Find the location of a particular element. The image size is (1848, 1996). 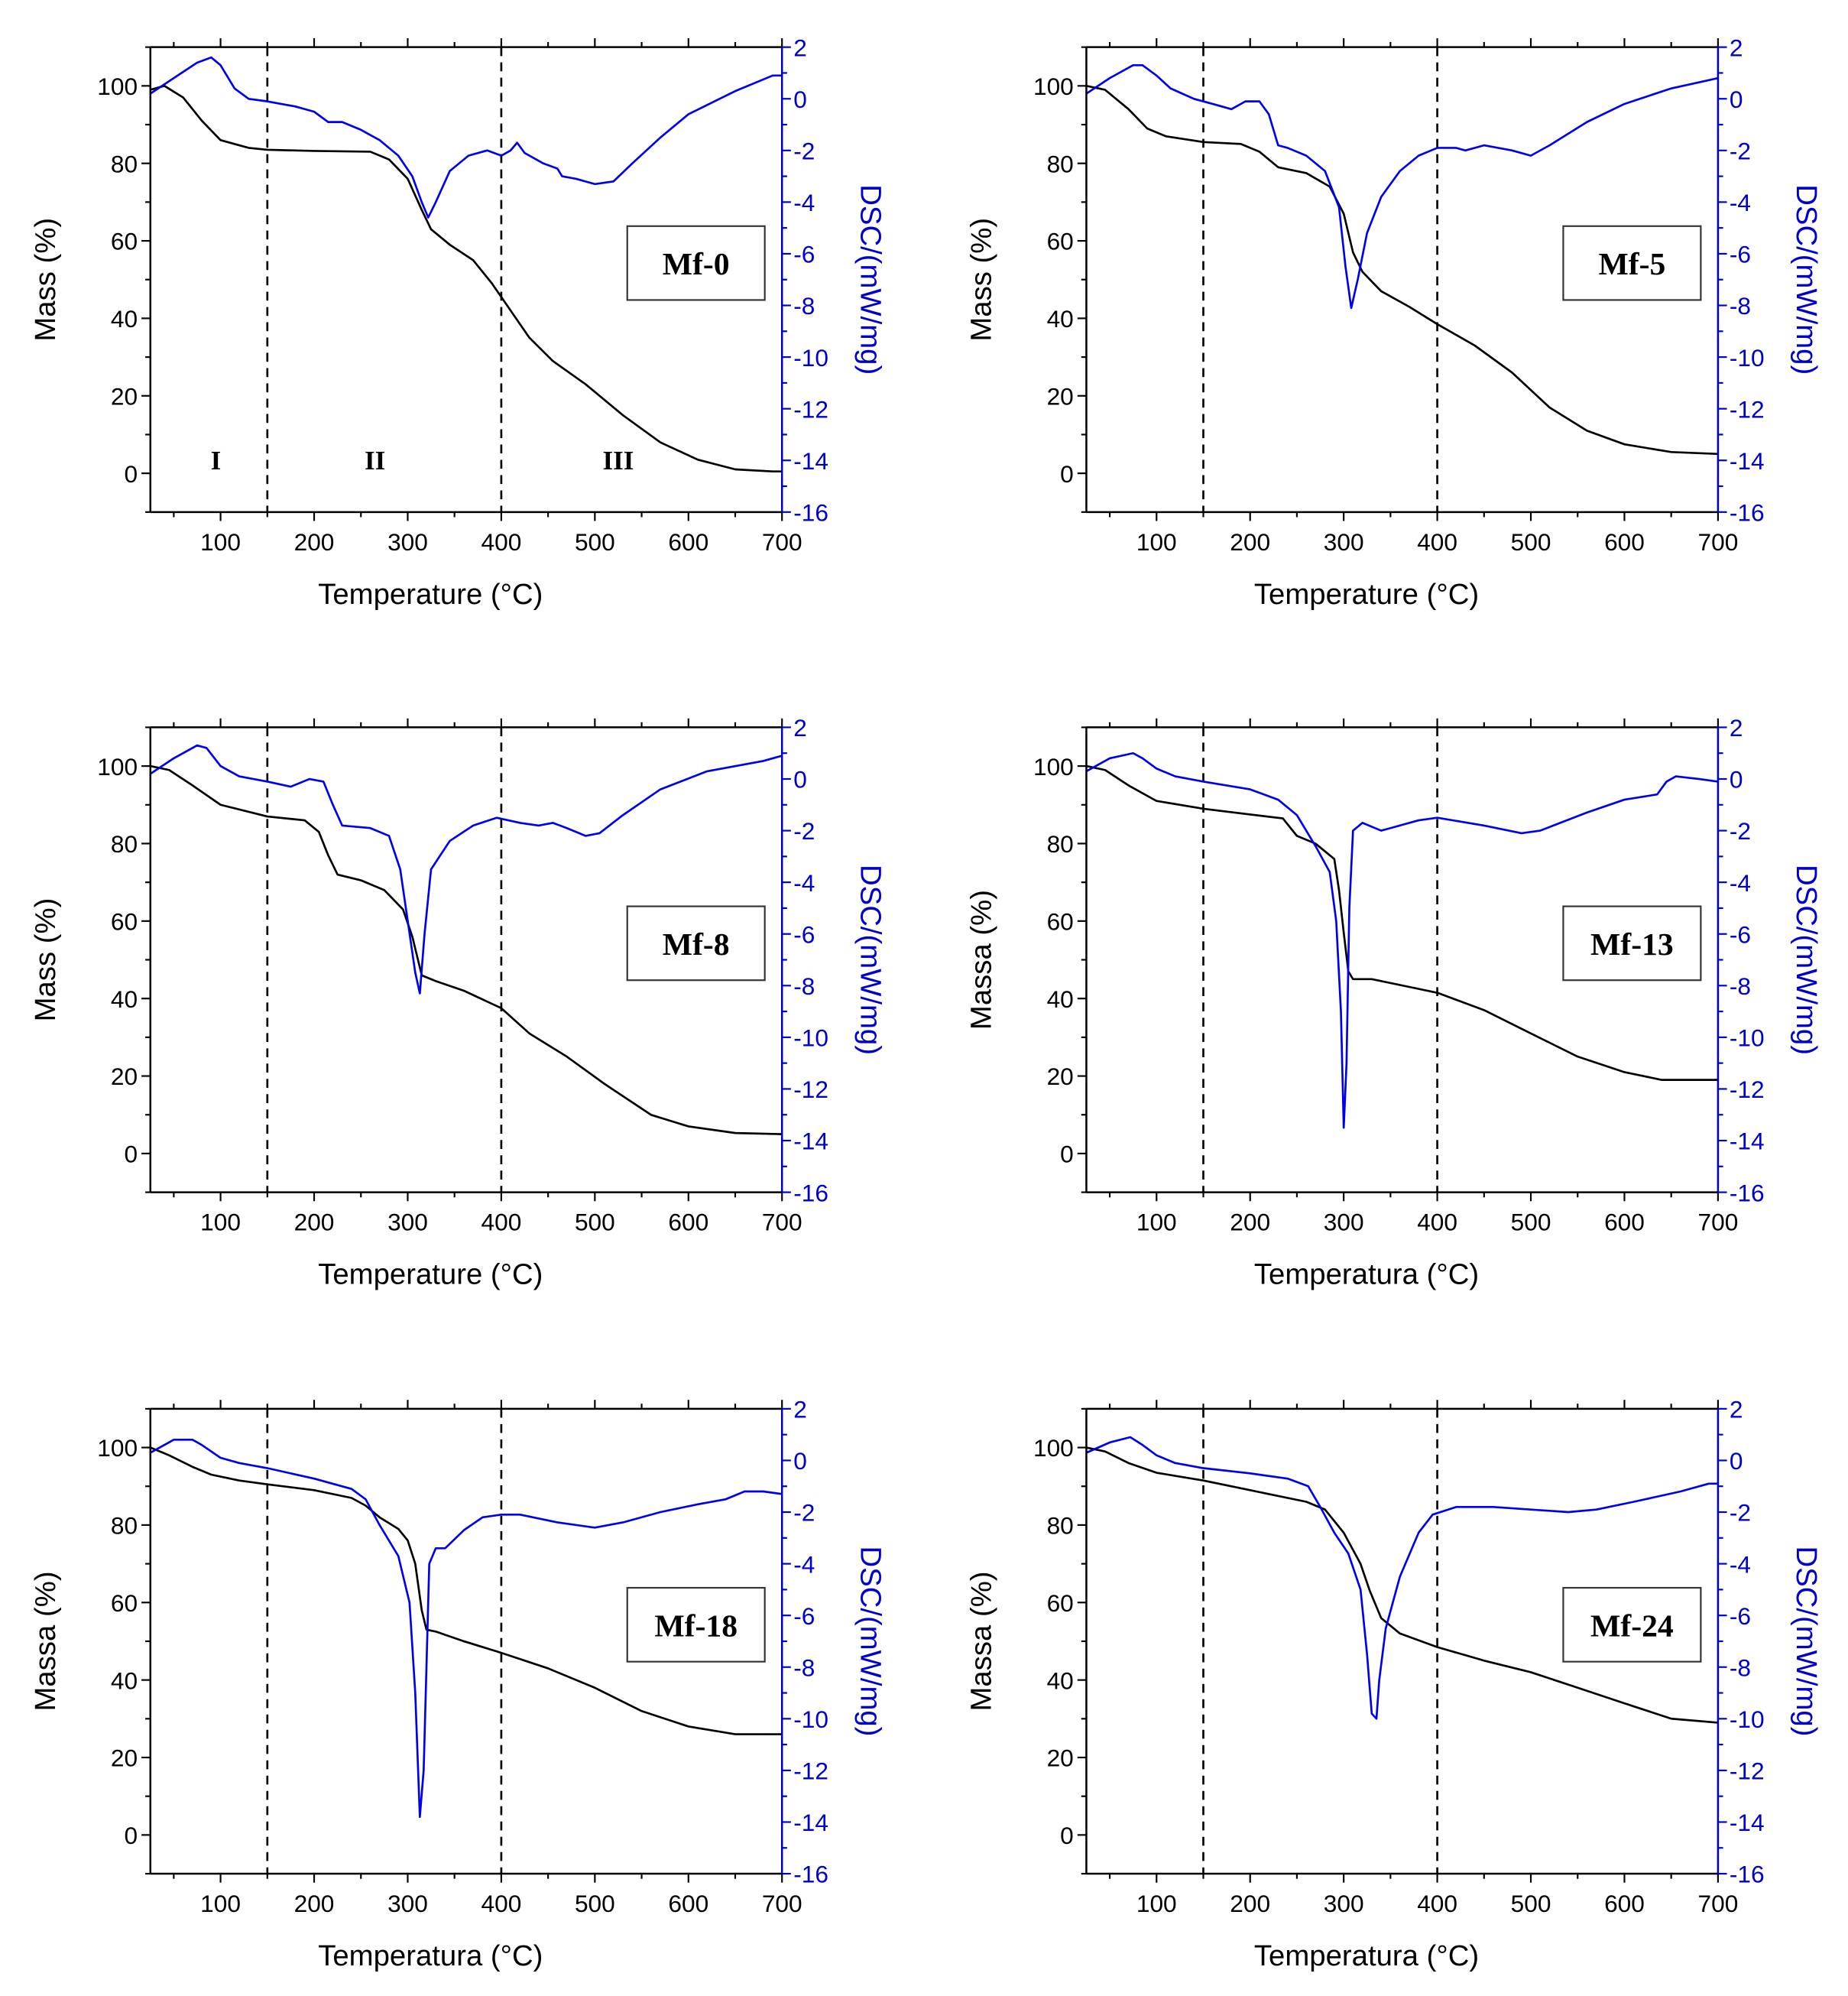

sample-label: Mf-0 is located at coordinates (696, 264).